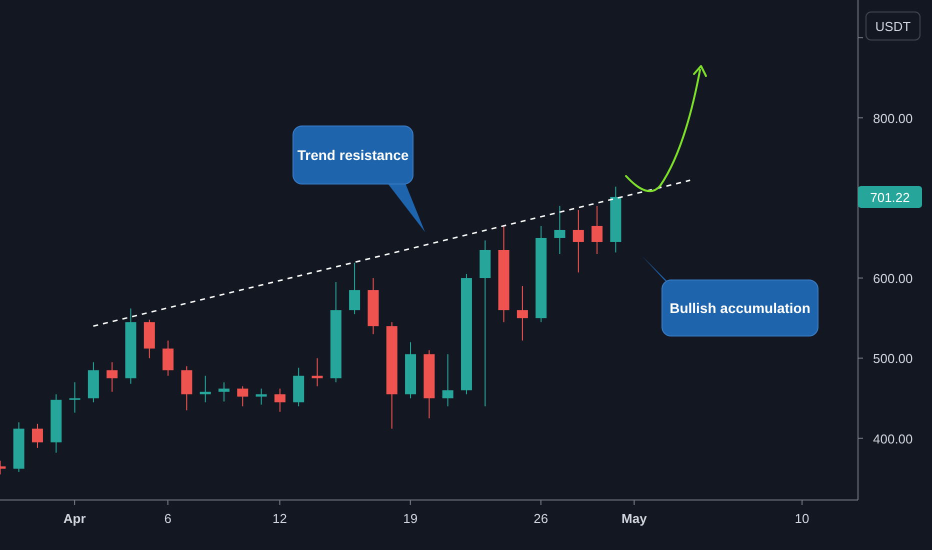 The height and width of the screenshot is (550, 932). I want to click on x-tick-label: 26, so click(541, 518).